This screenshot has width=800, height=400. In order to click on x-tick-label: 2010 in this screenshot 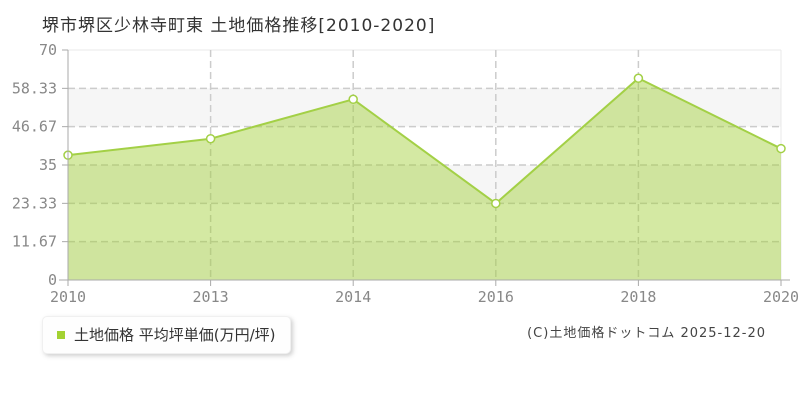, I will do `click(68, 297)`.